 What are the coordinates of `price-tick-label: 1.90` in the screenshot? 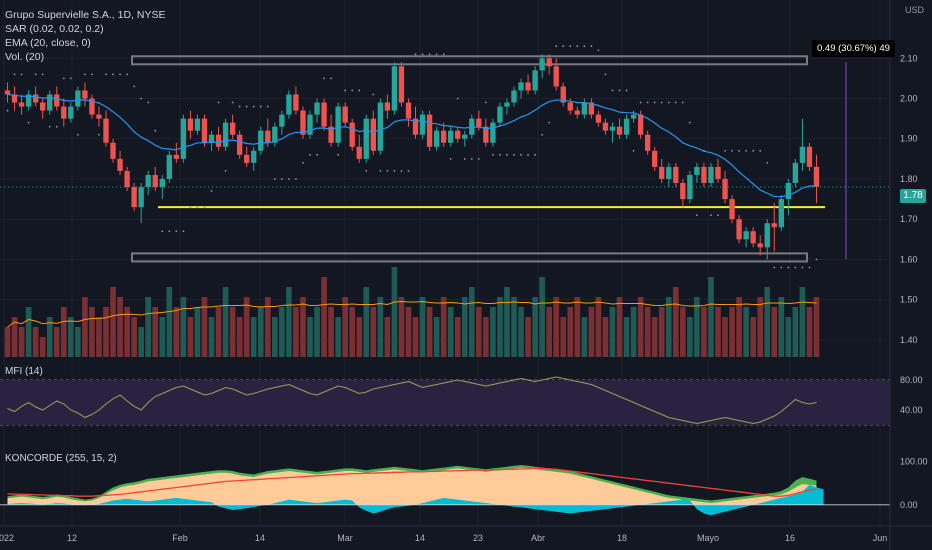 It's located at (909, 139).